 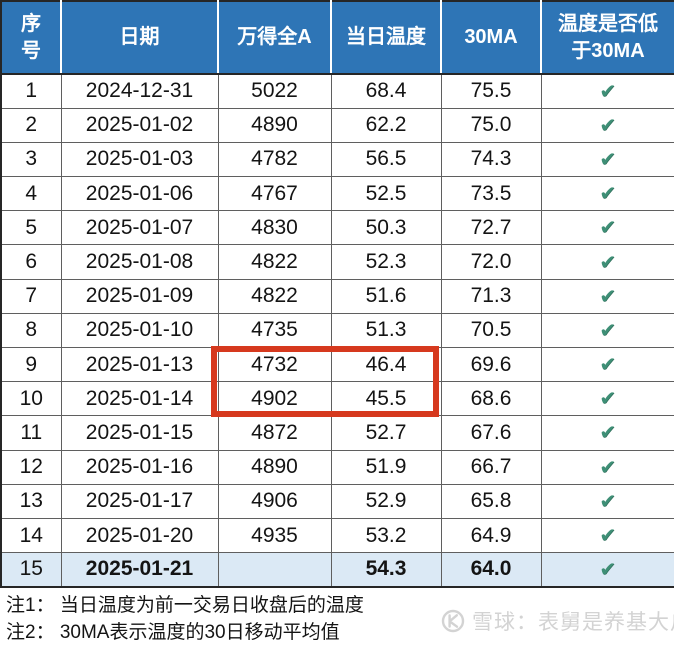 I want to click on cell-date: 2025-01-10, so click(x=139, y=330).